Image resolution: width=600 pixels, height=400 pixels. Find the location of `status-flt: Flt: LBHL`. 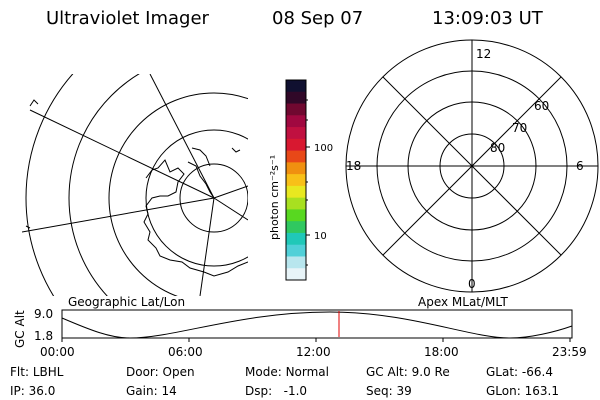

status-flt: Flt: LBHL is located at coordinates (37, 372).